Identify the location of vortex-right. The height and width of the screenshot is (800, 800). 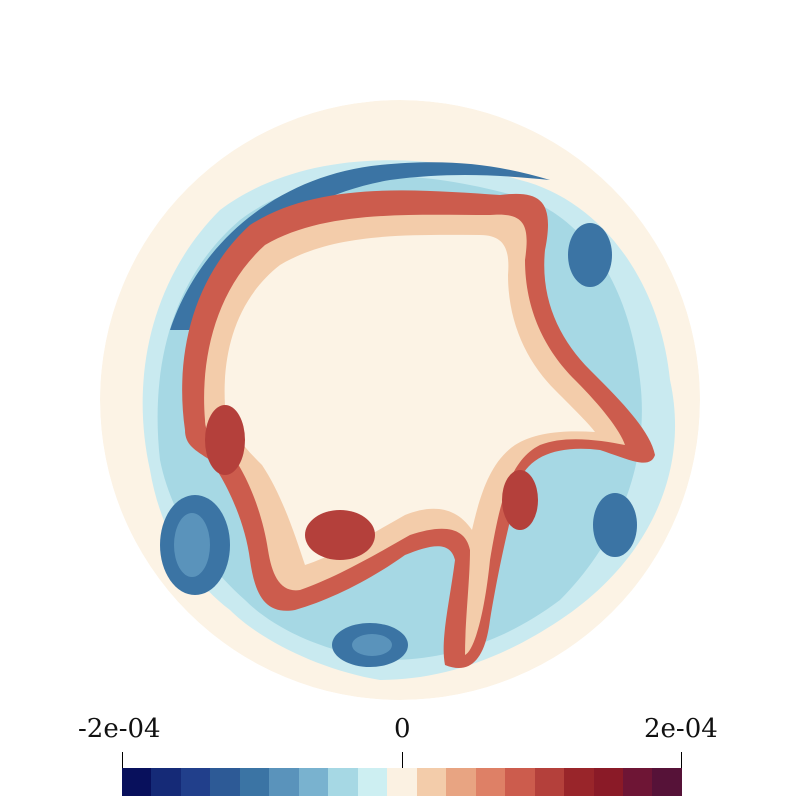
(615, 525).